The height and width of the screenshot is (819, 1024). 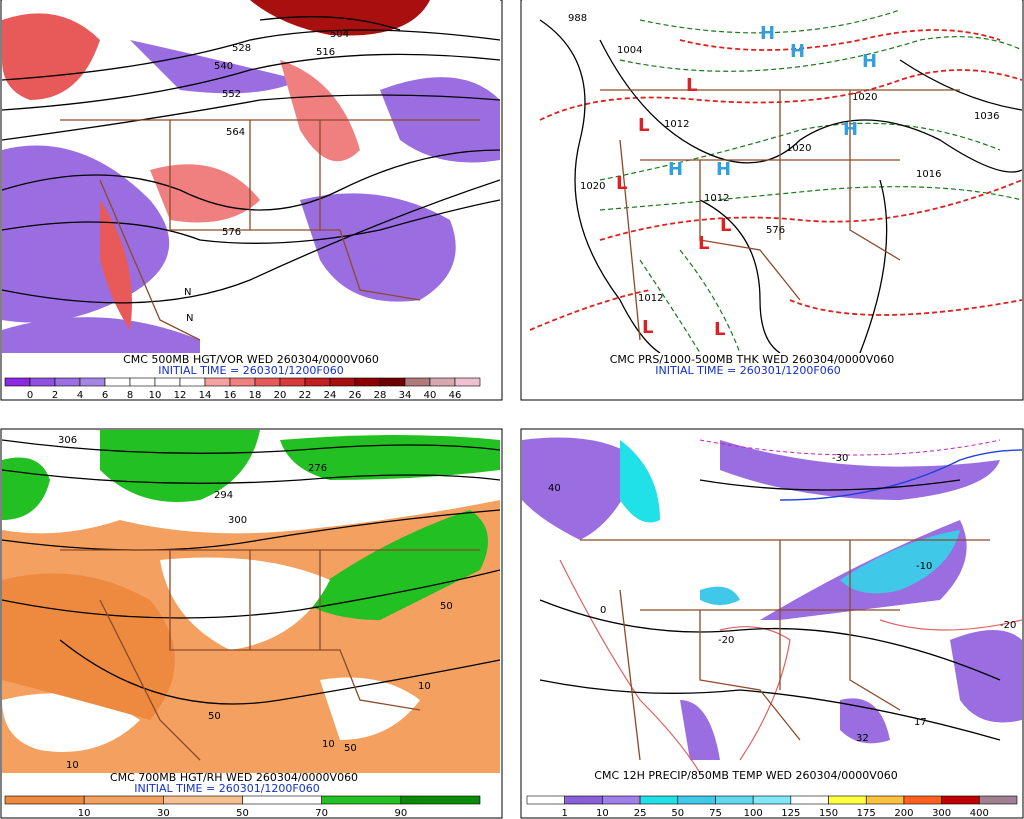 I want to click on contour-label: 1036, so click(x=986, y=116).